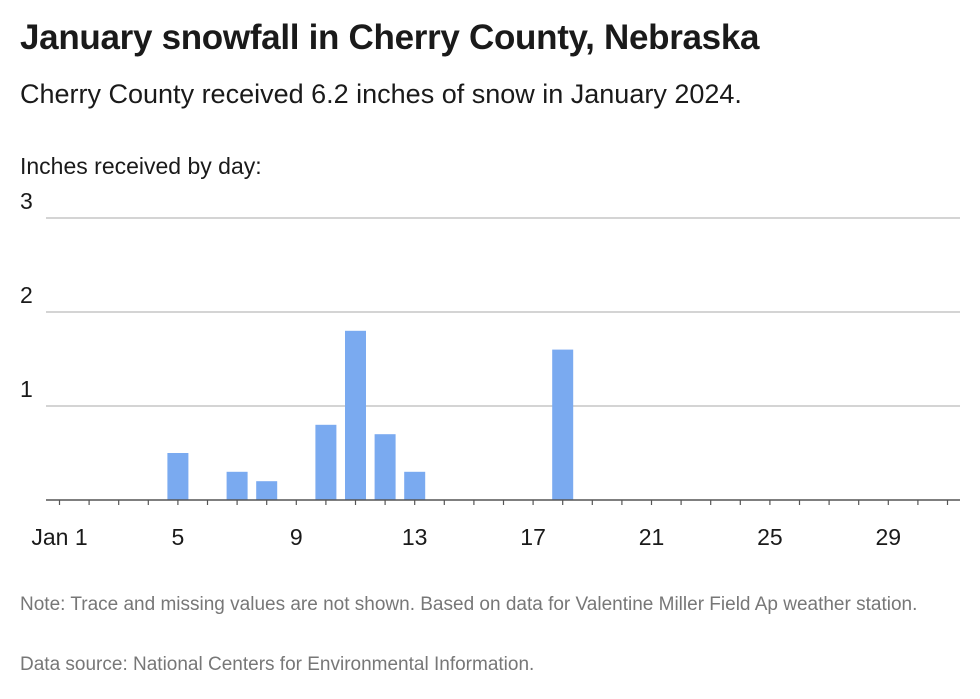 Image resolution: width=980 pixels, height=699 pixels. I want to click on x-tick-label: 17, so click(533, 537).